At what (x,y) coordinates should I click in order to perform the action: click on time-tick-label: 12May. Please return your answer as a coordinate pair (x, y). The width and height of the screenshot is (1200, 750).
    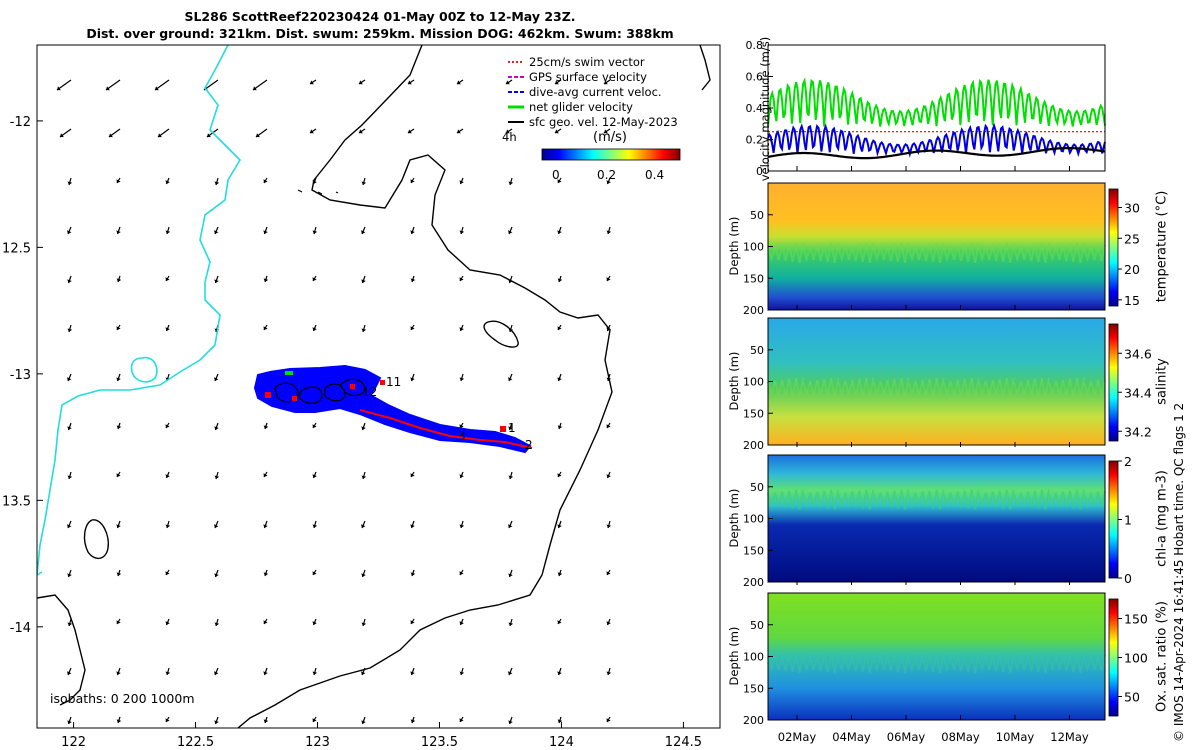
    Looking at the image, I should click on (1069, 737).